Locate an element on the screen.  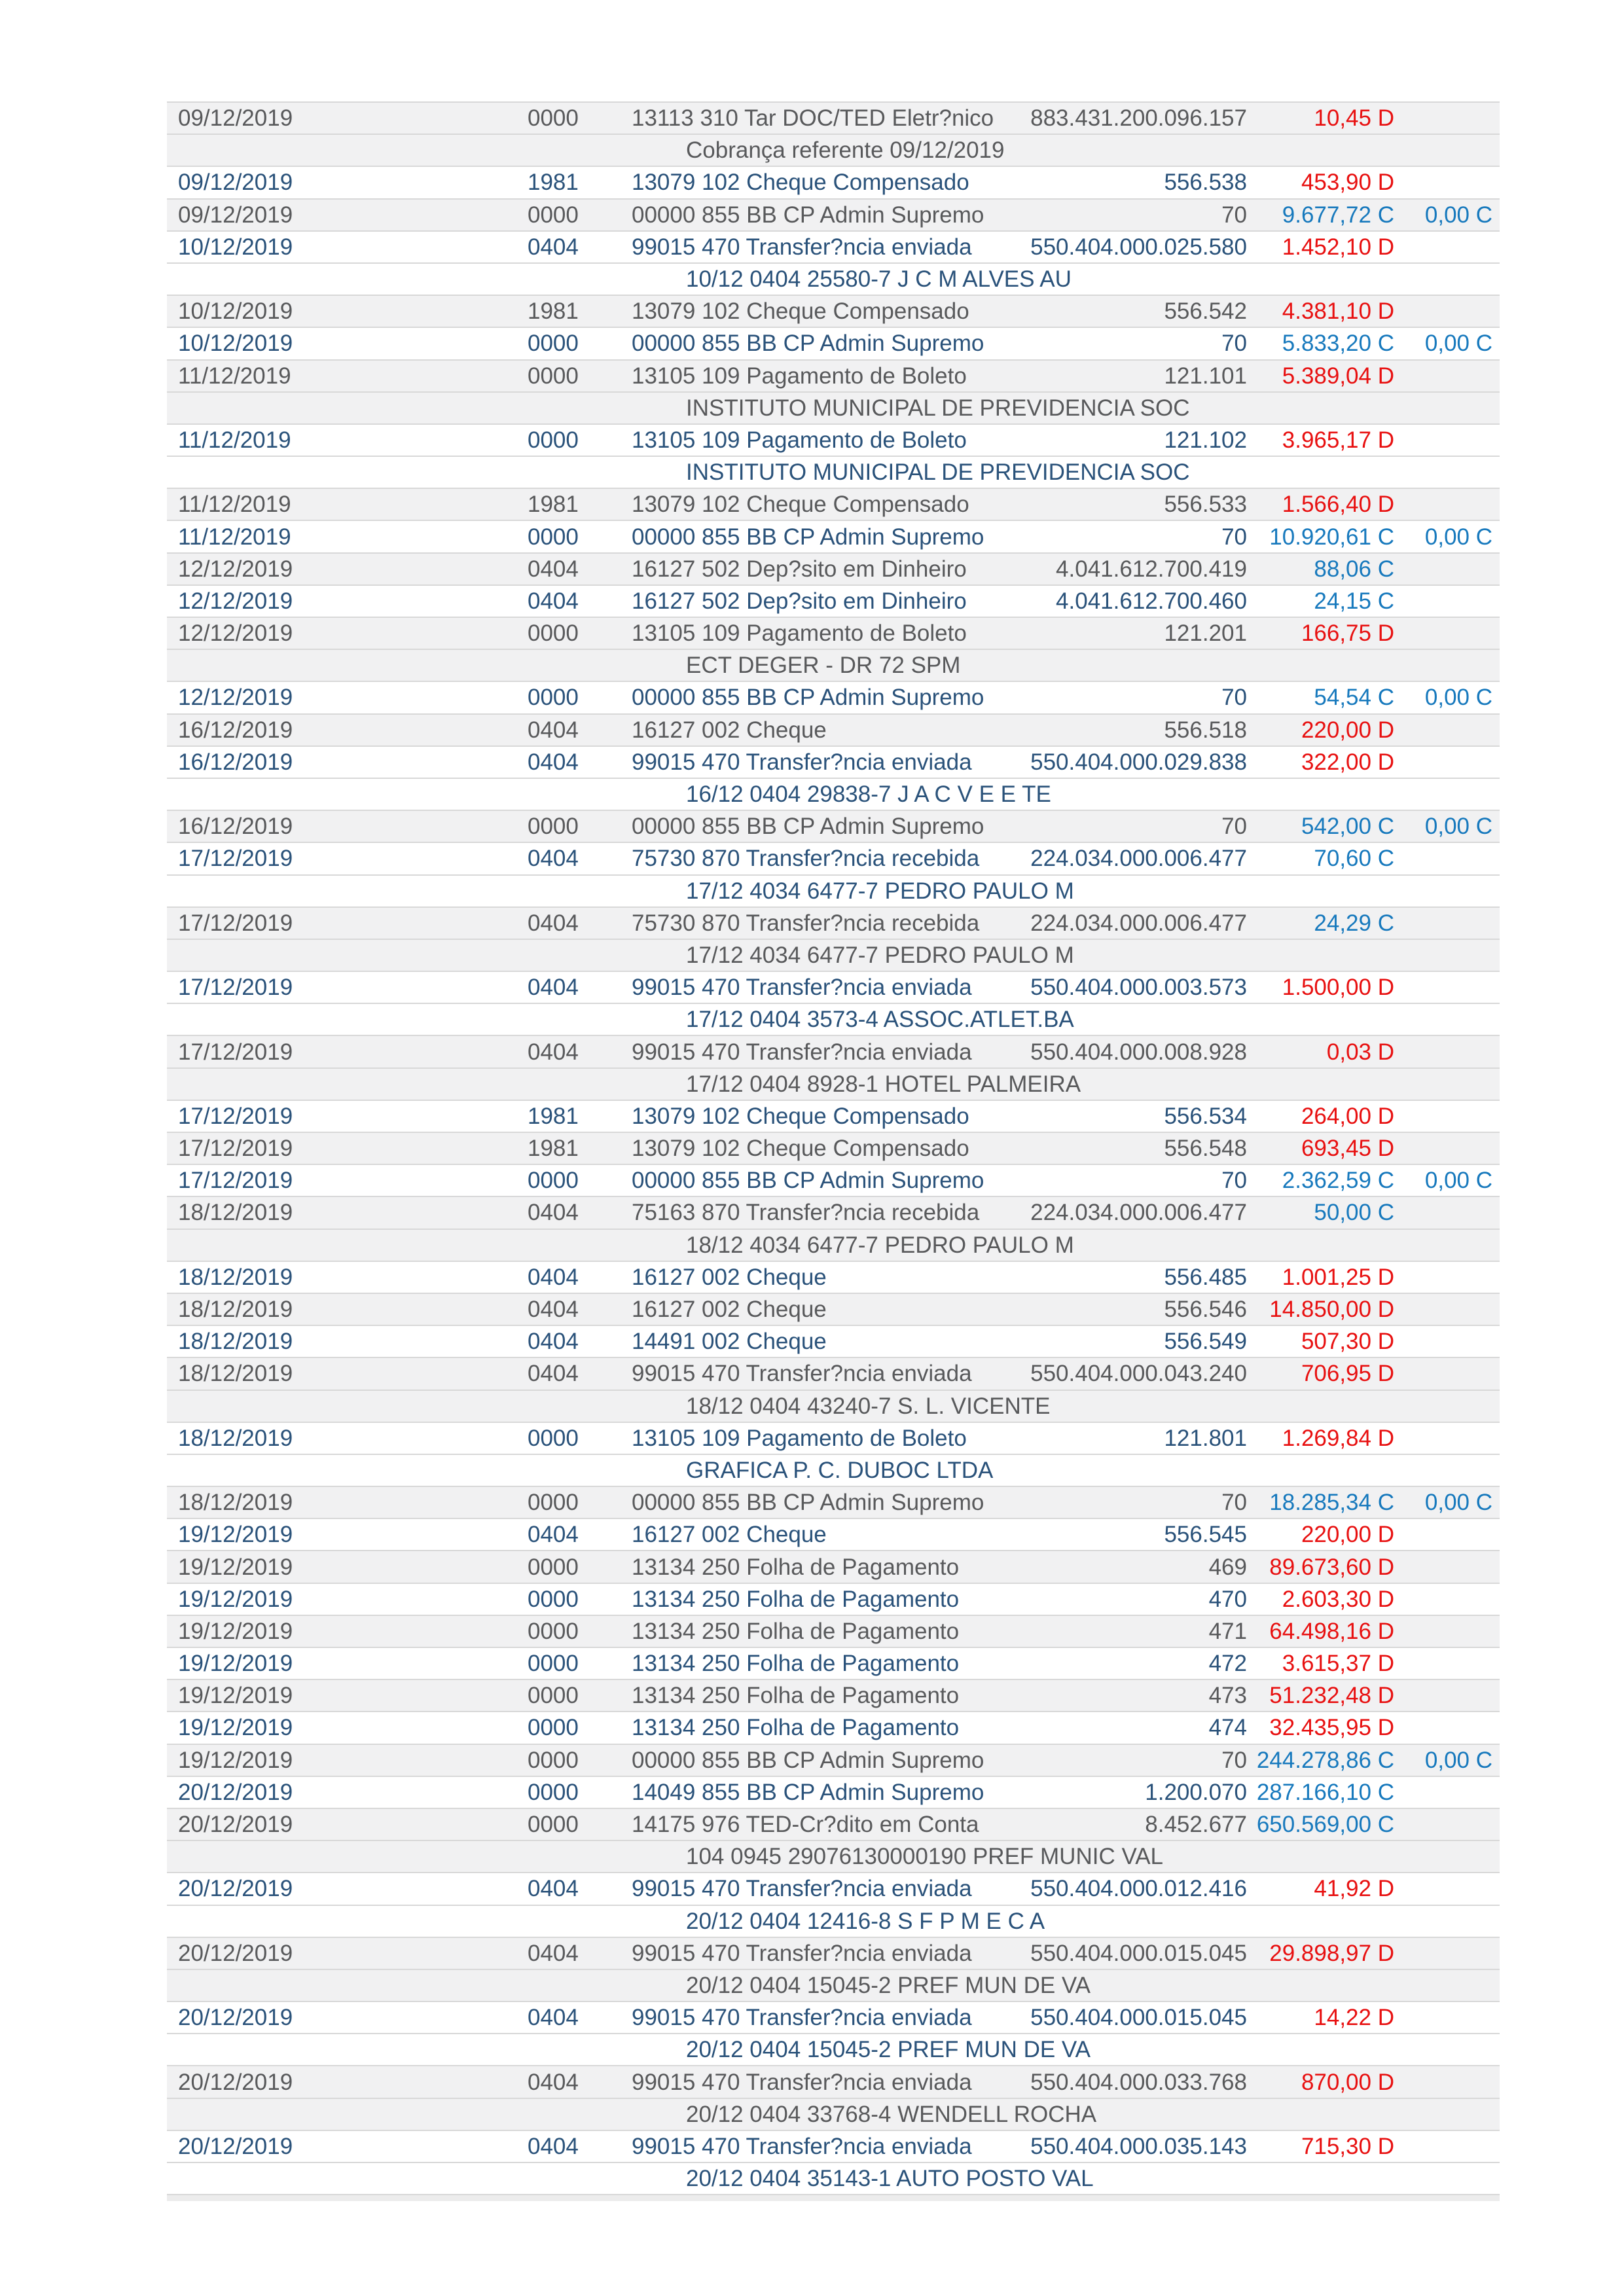
value-cell: 10.920,61 C is located at coordinates (1331, 537).